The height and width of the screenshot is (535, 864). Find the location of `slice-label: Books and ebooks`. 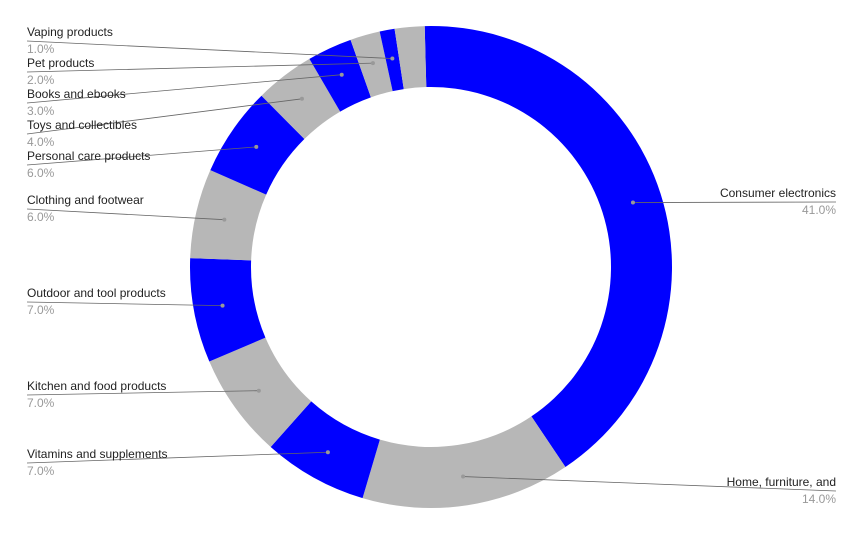

slice-label: Books and ebooks is located at coordinates (76, 94).